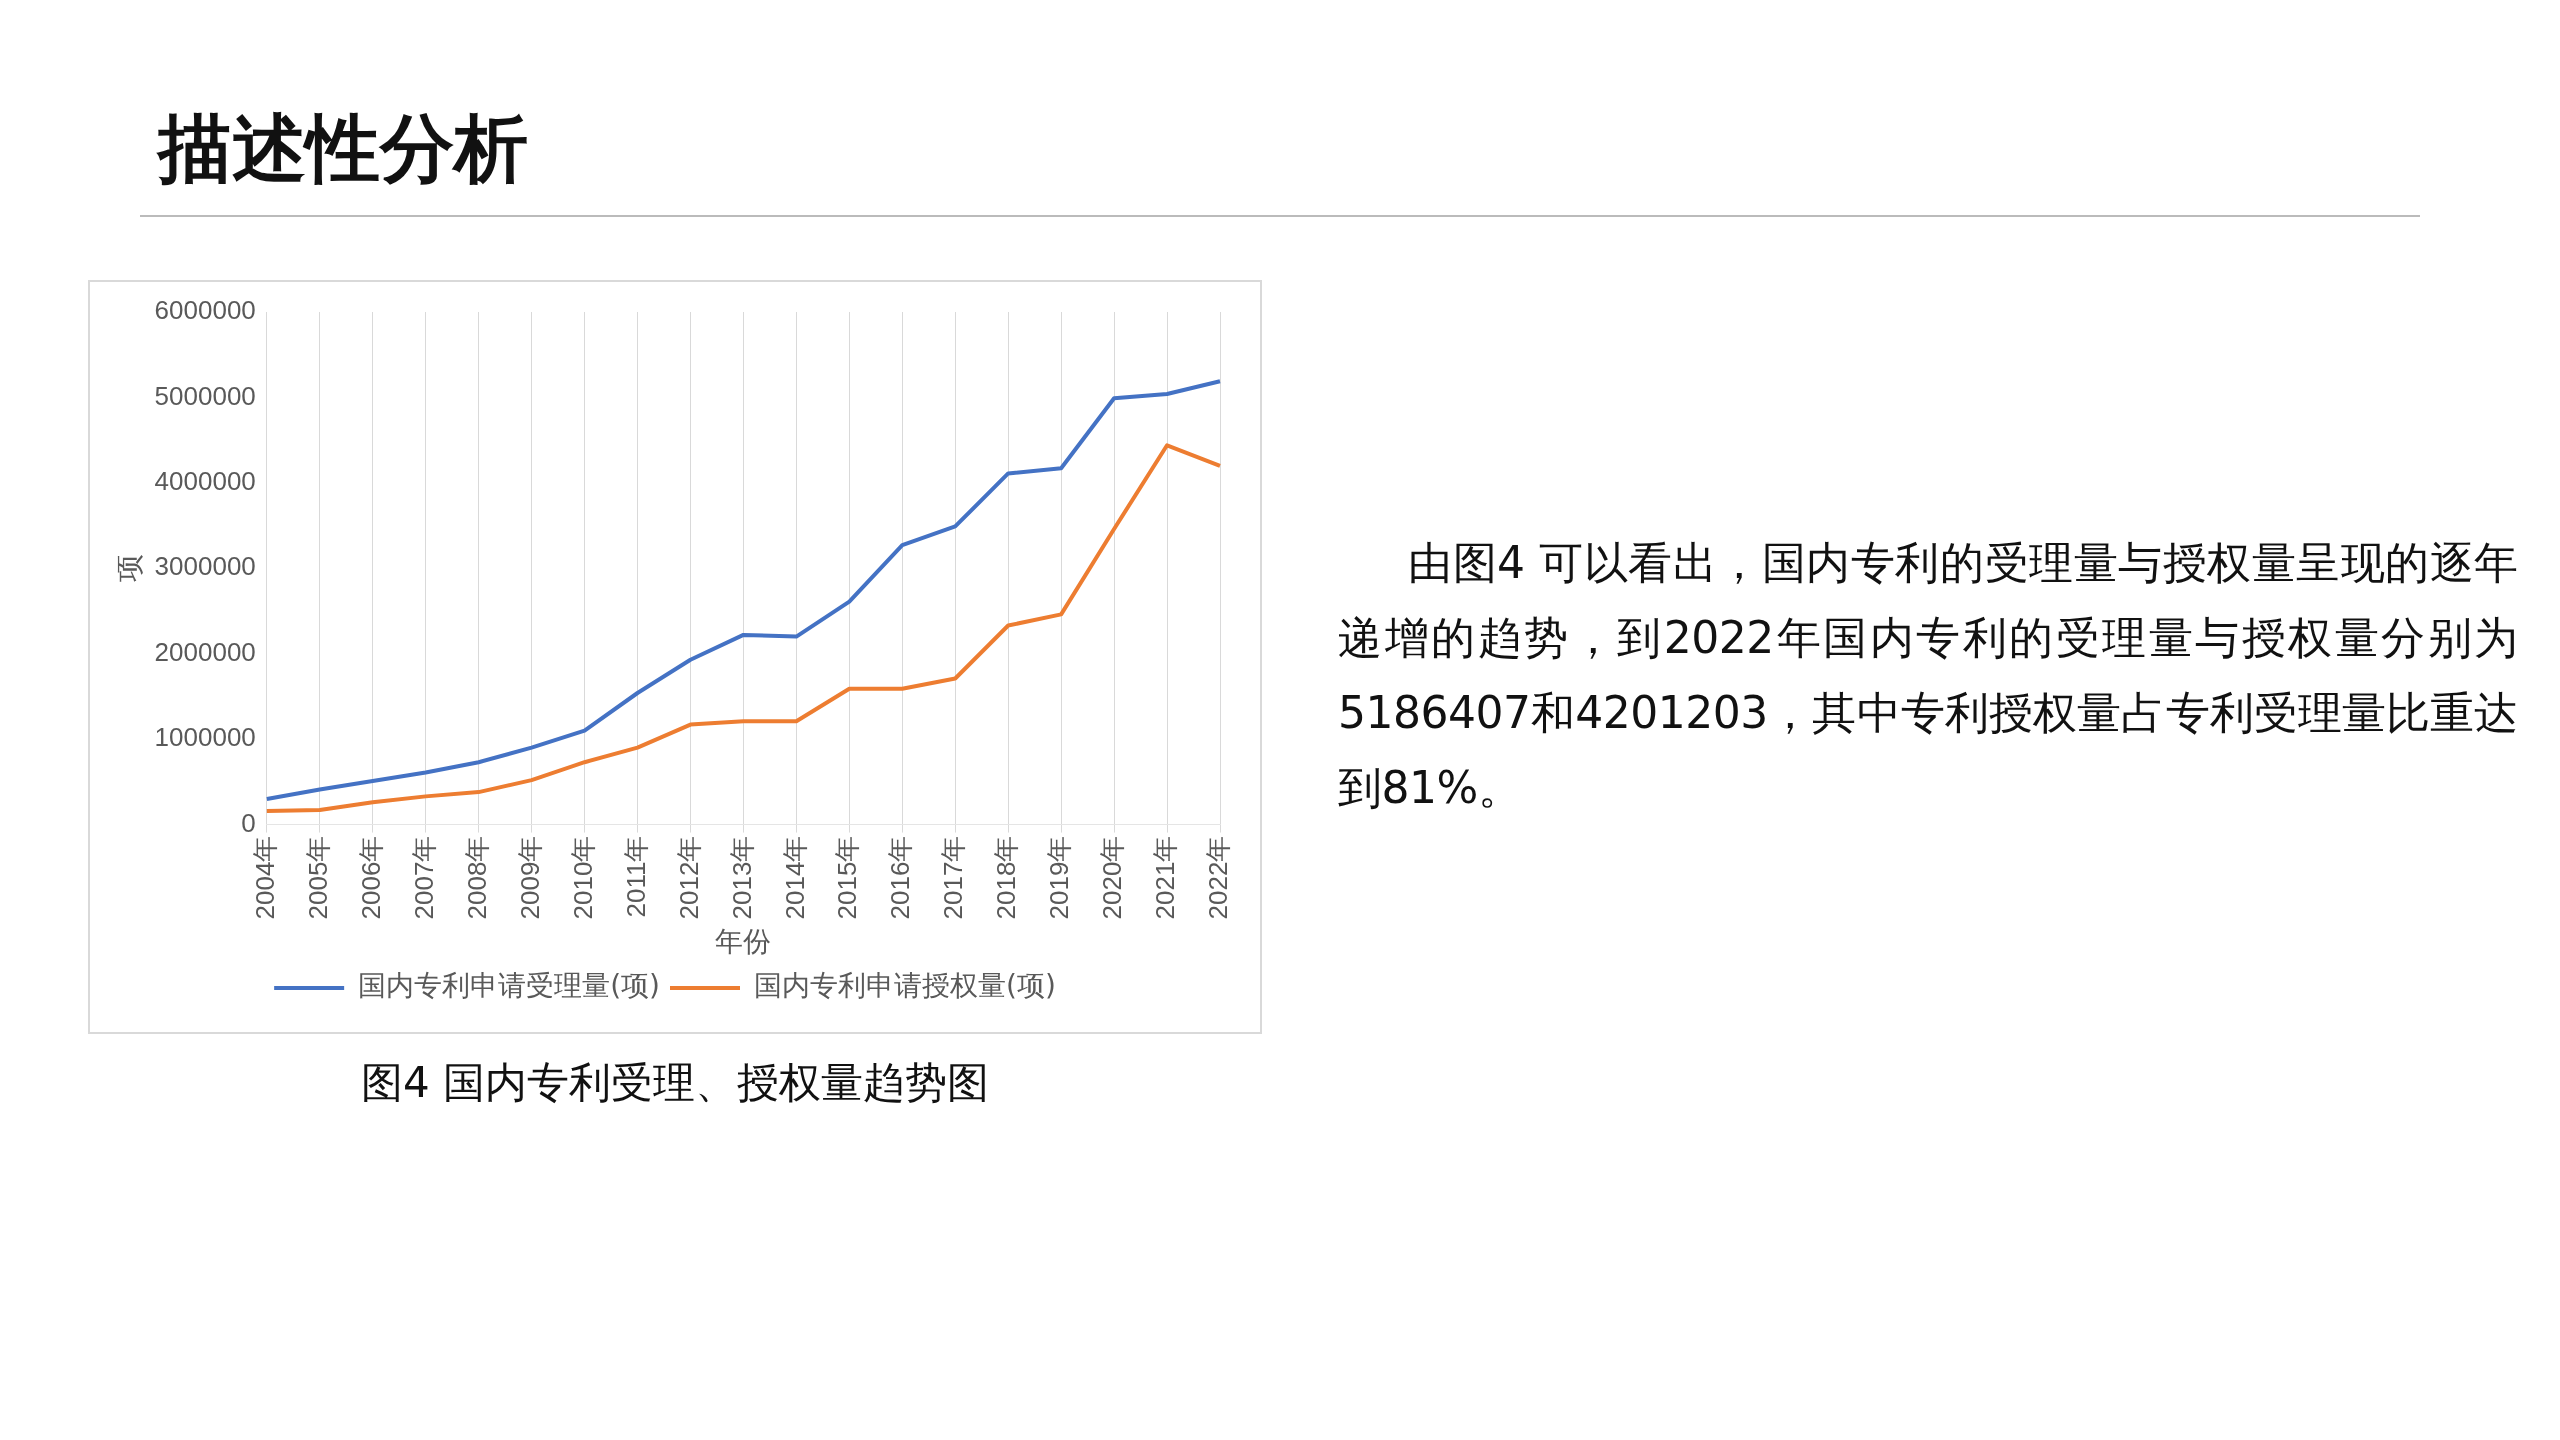 This screenshot has height=1440, width=2560. Describe the element at coordinates (248, 822) in the screenshot. I see `y-tick-label: 0` at that location.